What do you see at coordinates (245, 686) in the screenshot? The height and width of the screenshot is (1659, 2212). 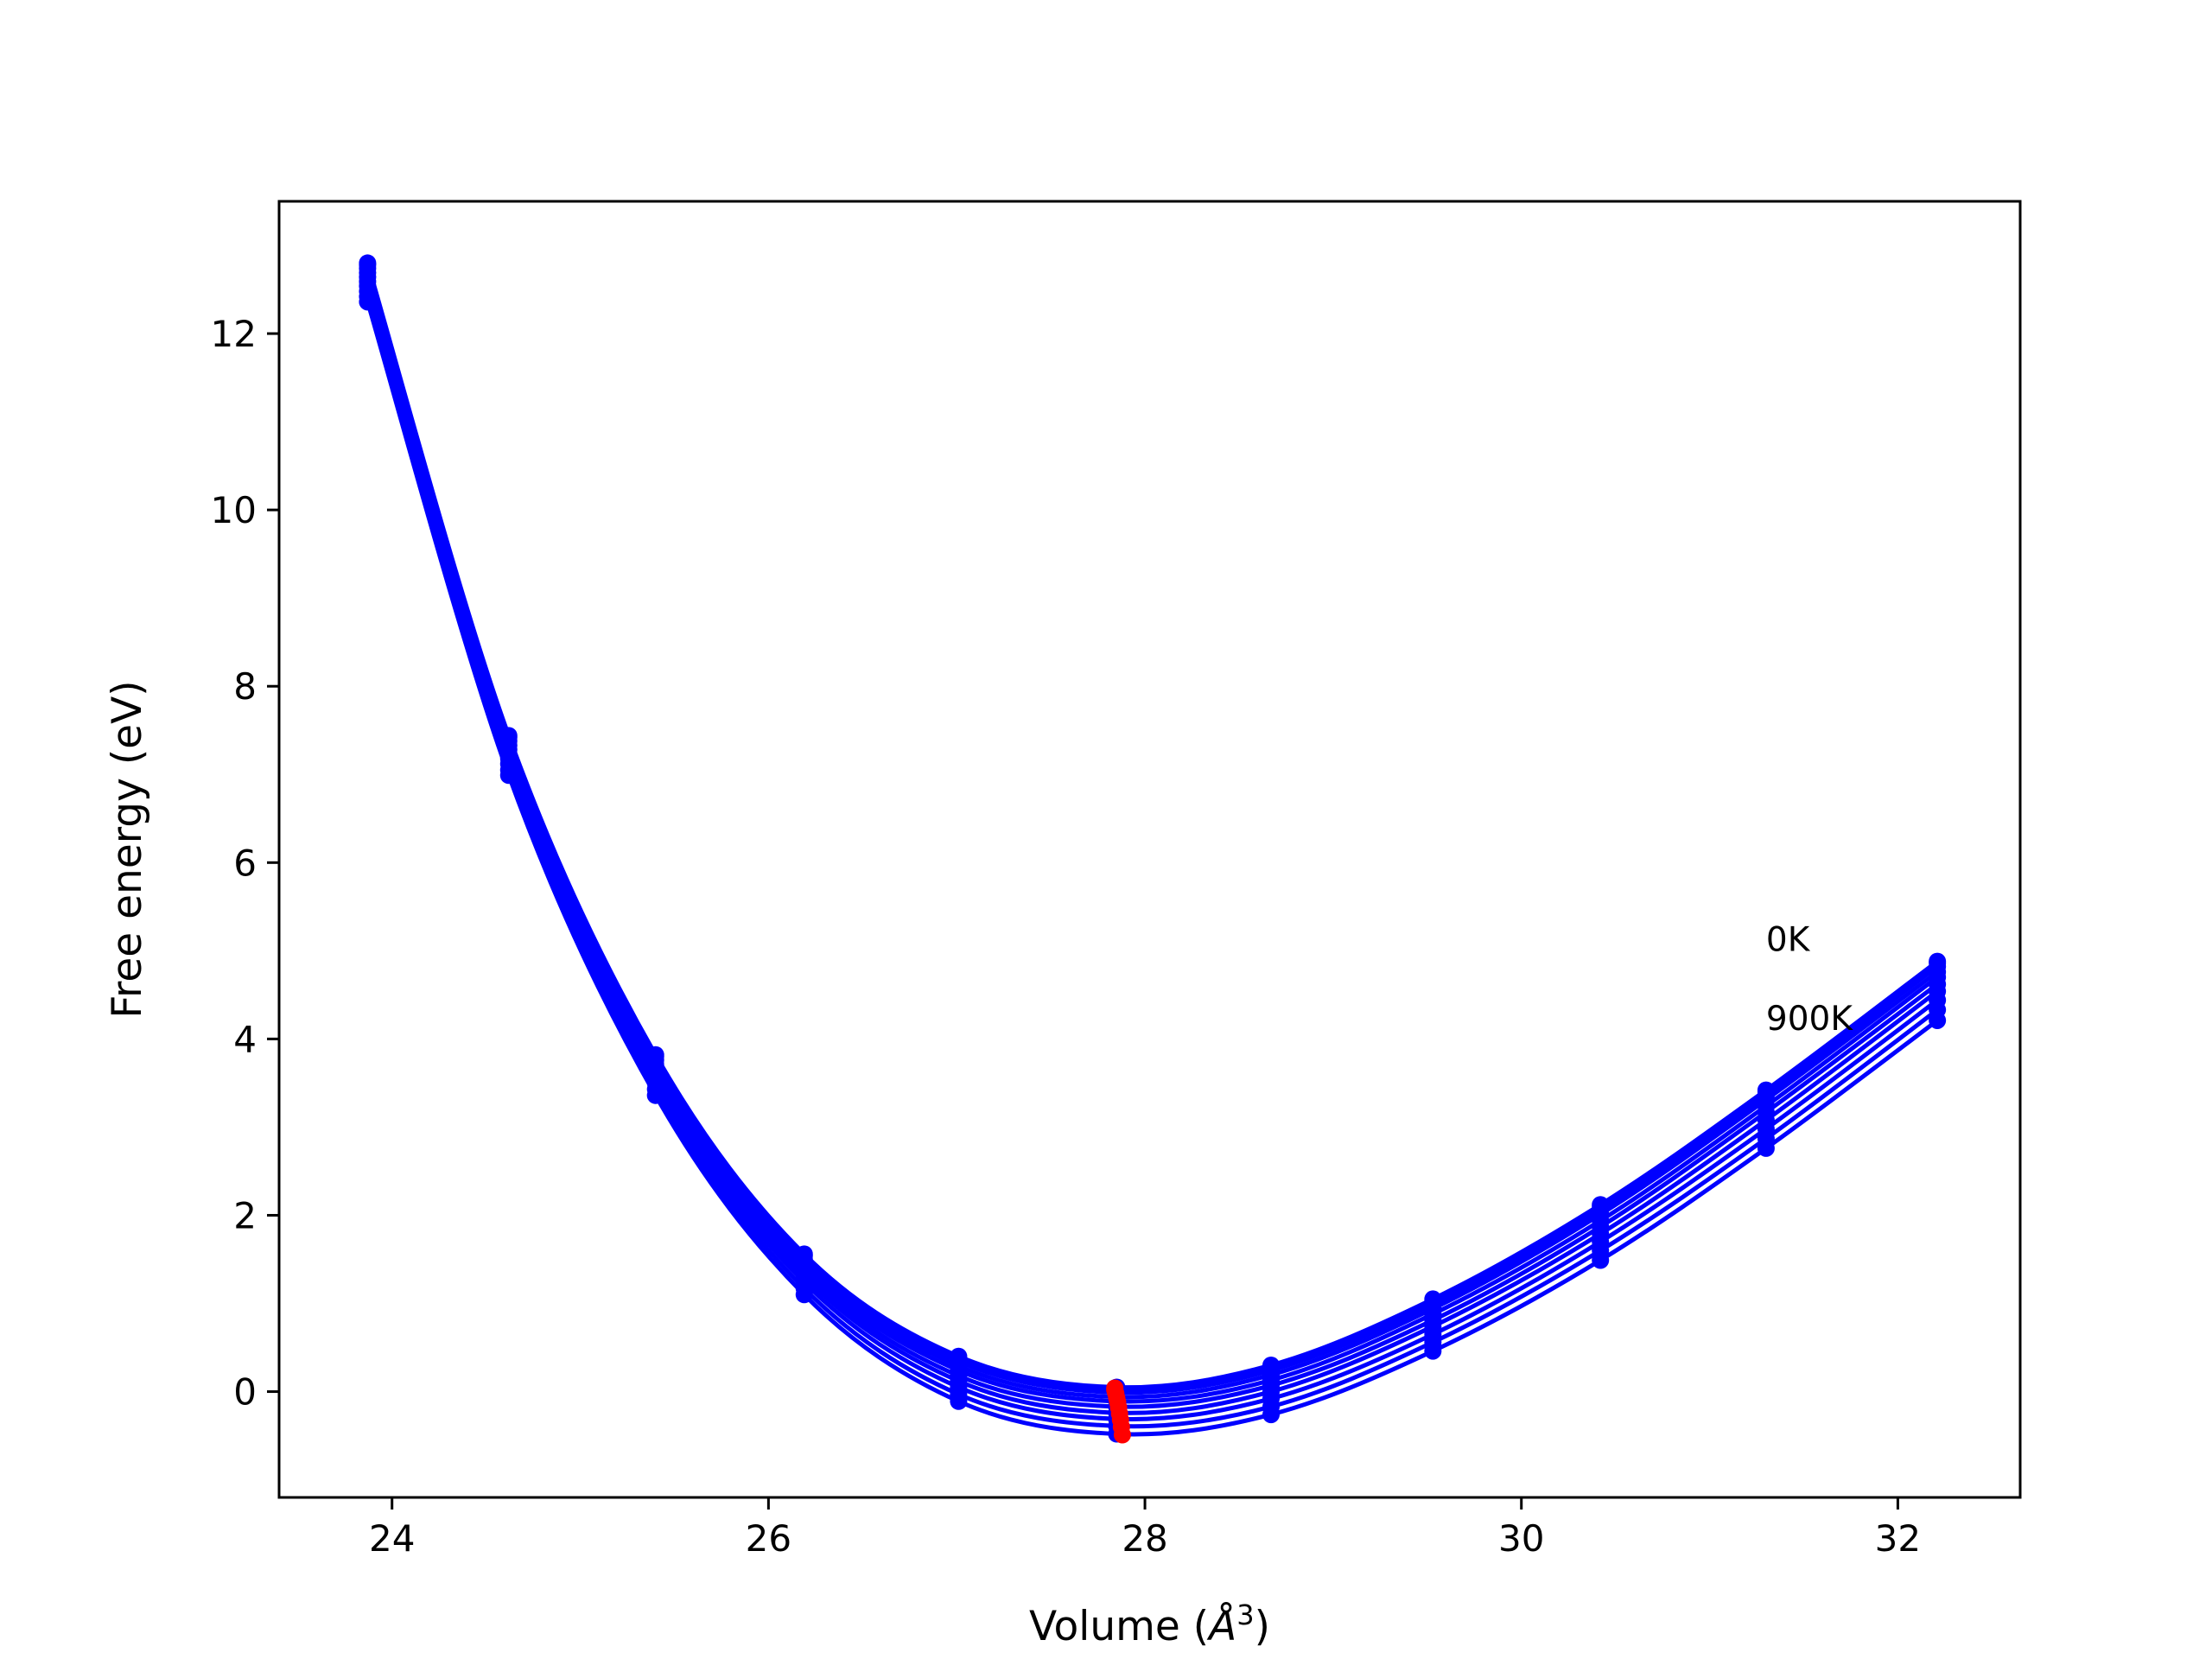 I see `y-tick-label: 8` at bounding box center [245, 686].